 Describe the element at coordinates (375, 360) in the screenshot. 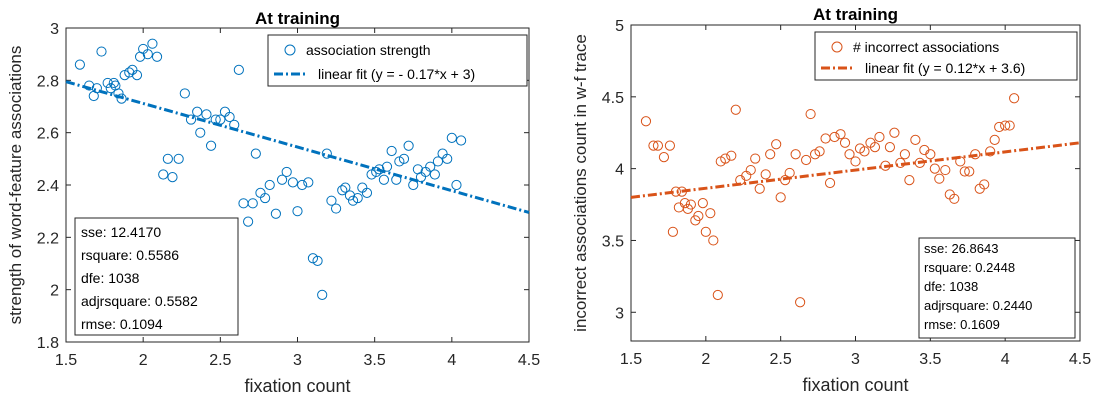

I see `left-x-tick-label: 3.5` at that location.